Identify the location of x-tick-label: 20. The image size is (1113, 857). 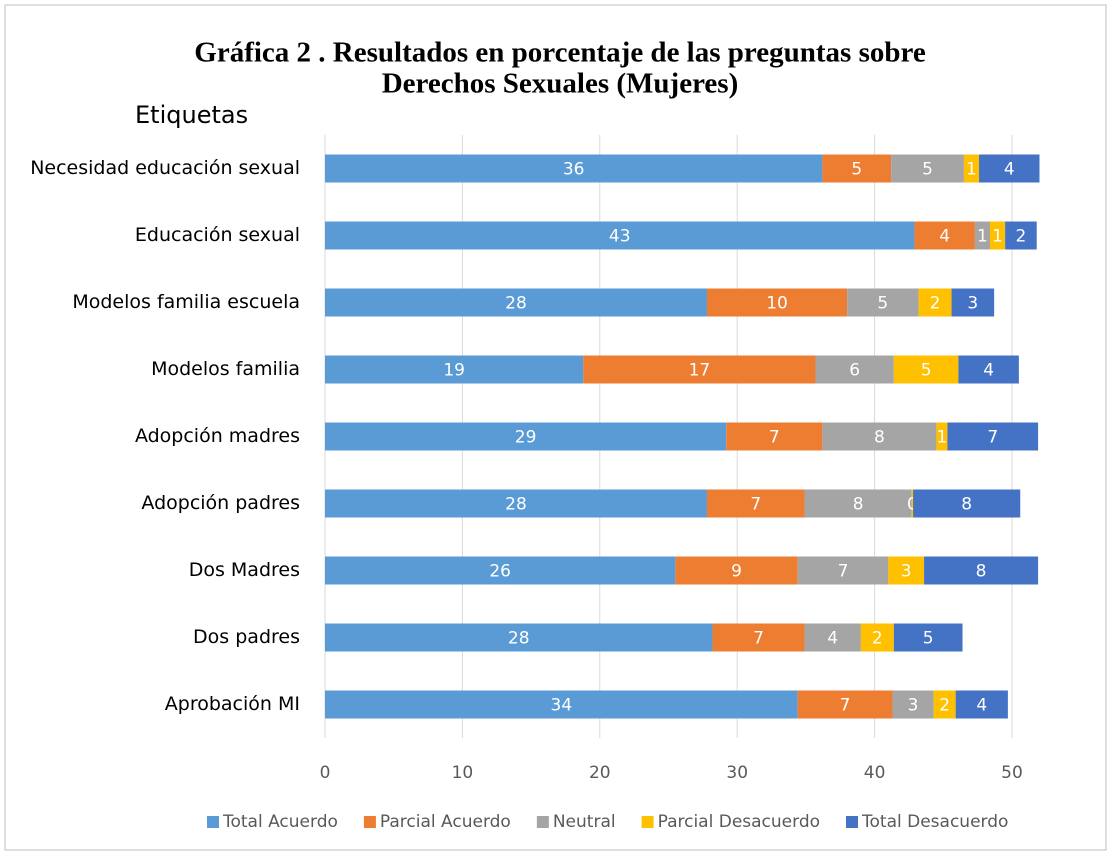
(600, 773).